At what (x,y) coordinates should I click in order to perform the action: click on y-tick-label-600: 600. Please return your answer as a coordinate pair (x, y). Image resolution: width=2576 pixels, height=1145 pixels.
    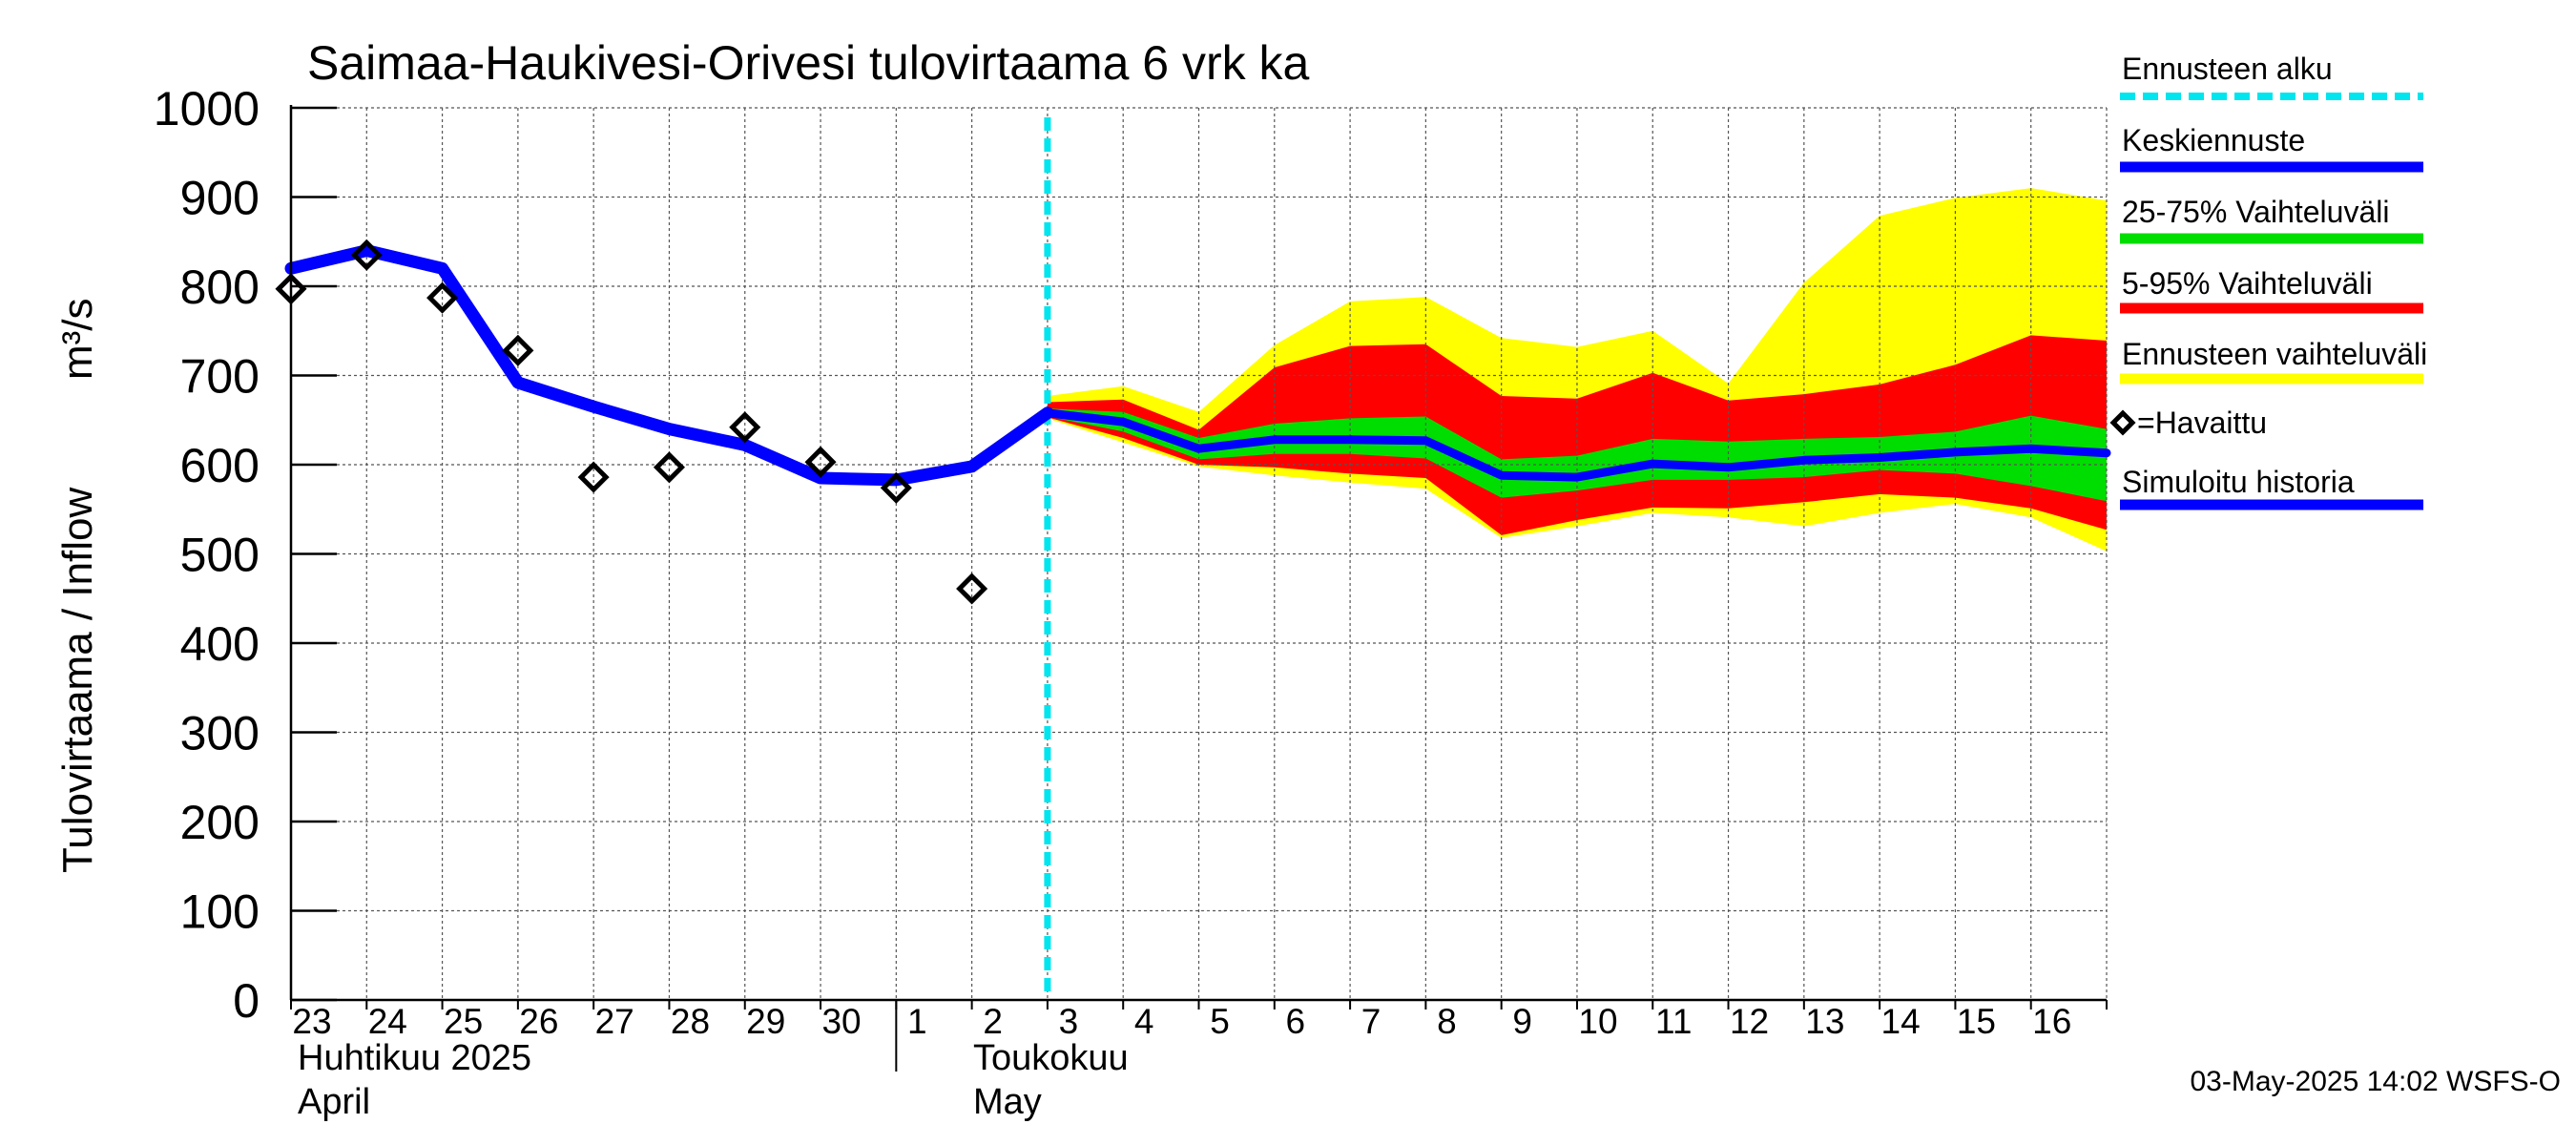
    Looking at the image, I should click on (220, 465).